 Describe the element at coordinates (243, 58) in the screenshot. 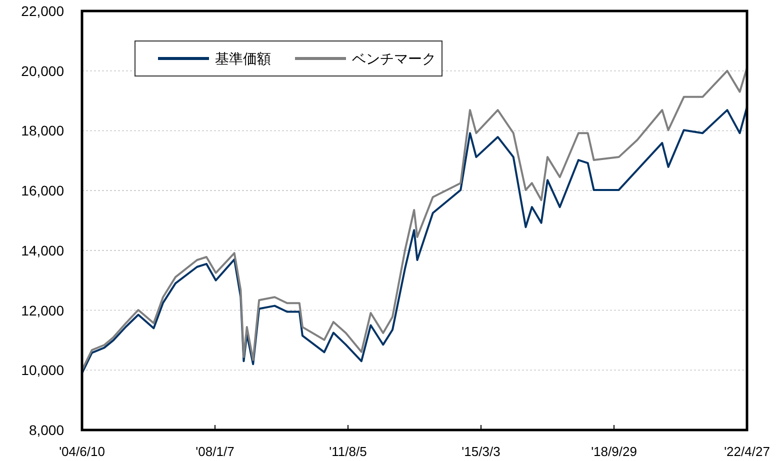

I see `legend-label: 基準価額` at that location.